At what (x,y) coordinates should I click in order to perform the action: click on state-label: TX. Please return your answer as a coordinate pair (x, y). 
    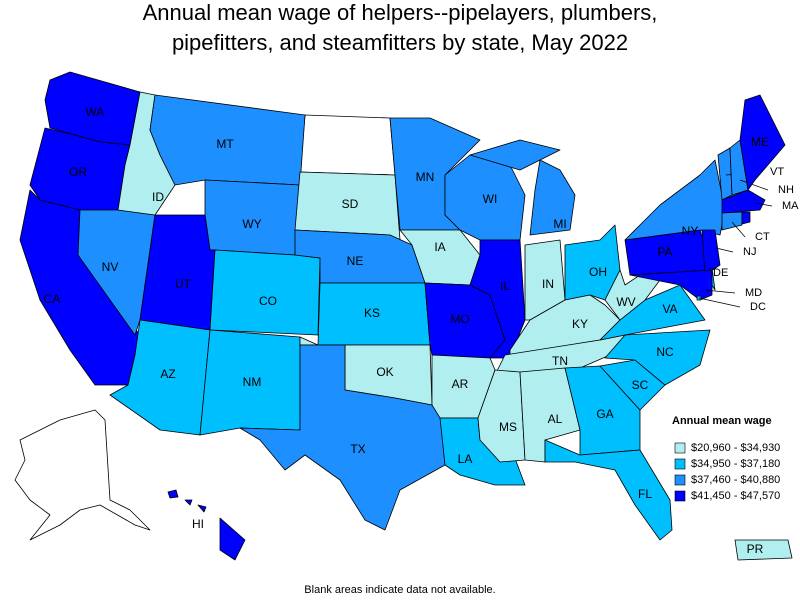
    Looking at the image, I should click on (357, 449).